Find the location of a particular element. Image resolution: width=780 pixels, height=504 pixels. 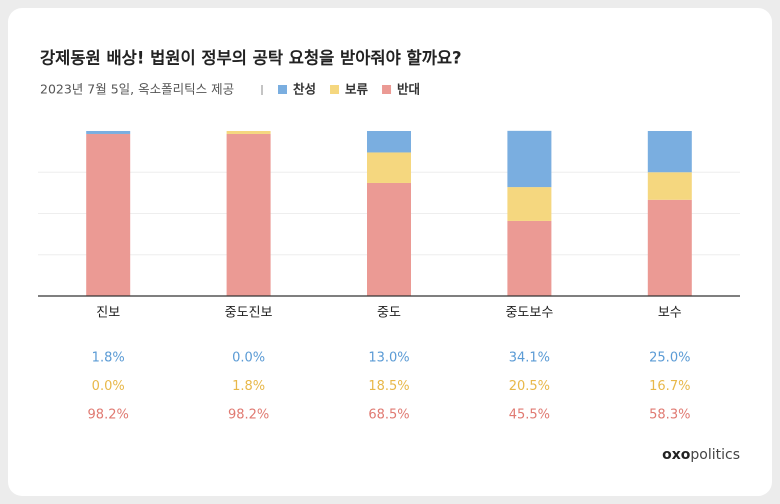

value-label: 13.0% is located at coordinates (388, 358).